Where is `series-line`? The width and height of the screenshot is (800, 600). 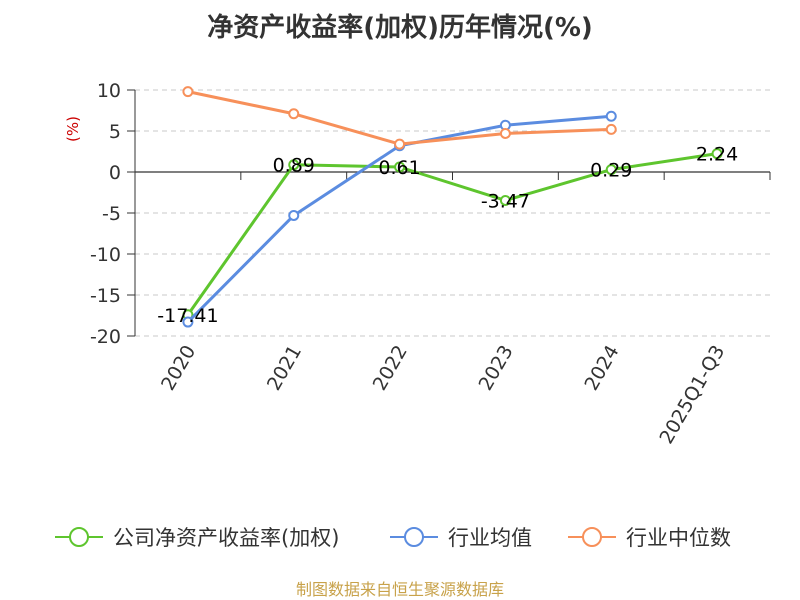 series-line is located at coordinates (399, 118).